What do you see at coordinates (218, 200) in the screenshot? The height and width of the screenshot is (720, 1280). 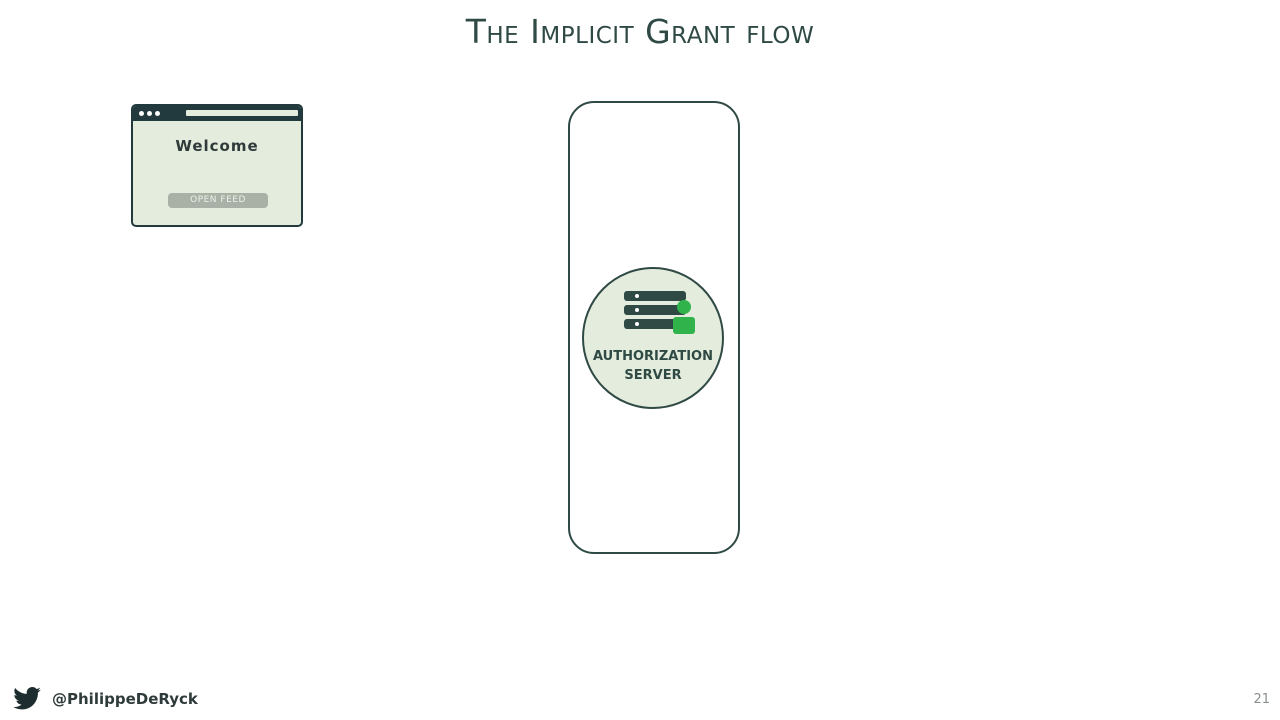 I see `open-feed-button: OPEN FEED` at bounding box center [218, 200].